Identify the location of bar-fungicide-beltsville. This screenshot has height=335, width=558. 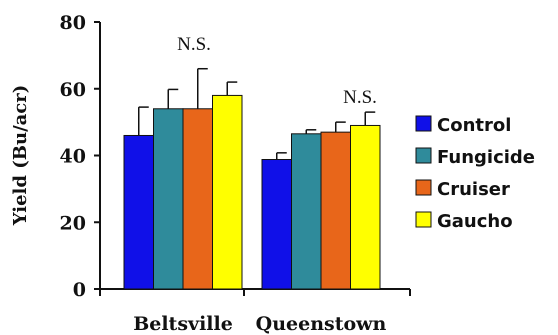
(168, 199).